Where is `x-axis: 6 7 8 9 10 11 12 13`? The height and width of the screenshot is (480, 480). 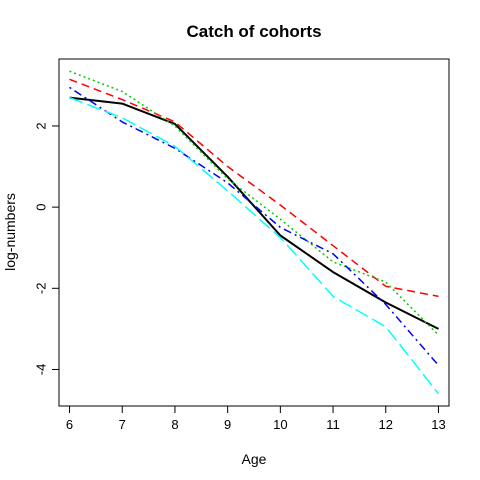 x-axis: 6 7 8 9 10 11 12 13 is located at coordinates (256, 418).